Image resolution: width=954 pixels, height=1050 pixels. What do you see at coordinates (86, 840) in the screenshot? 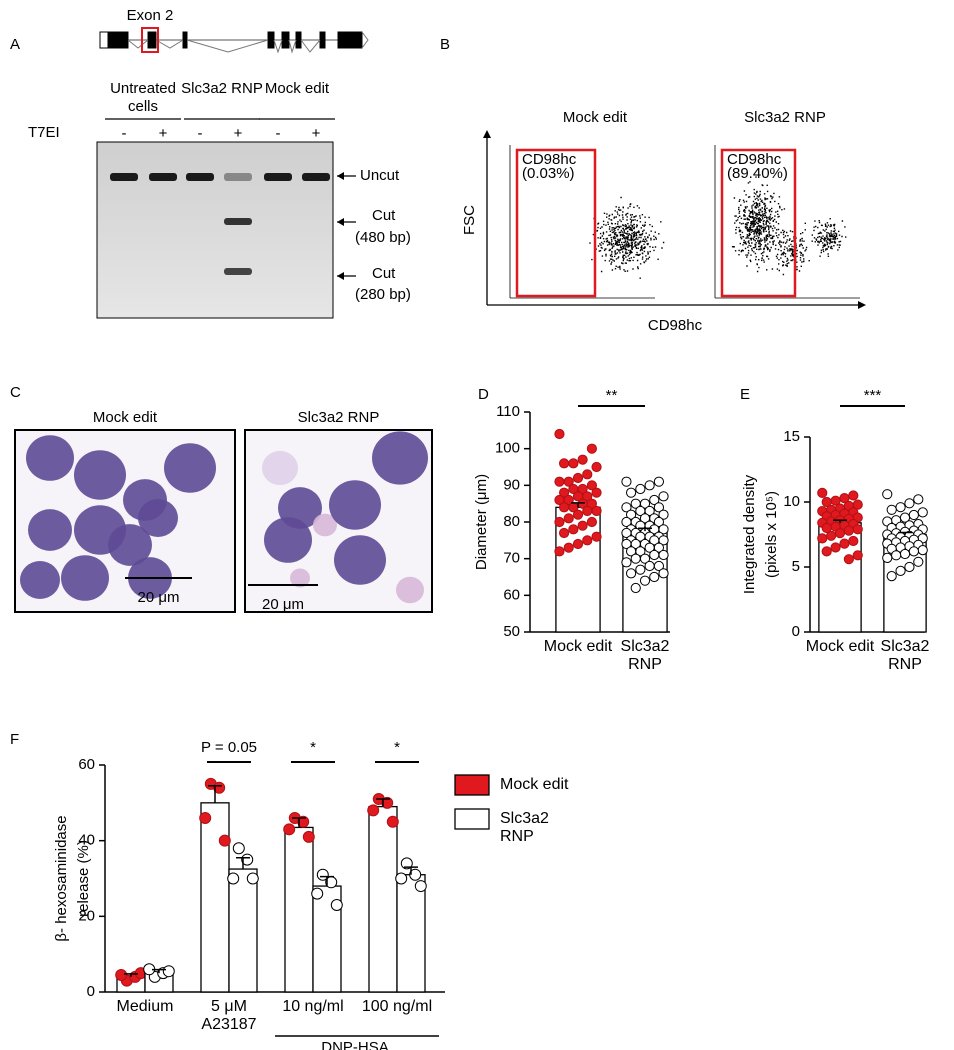
I see `y-tick-label: 40` at bounding box center [86, 840].